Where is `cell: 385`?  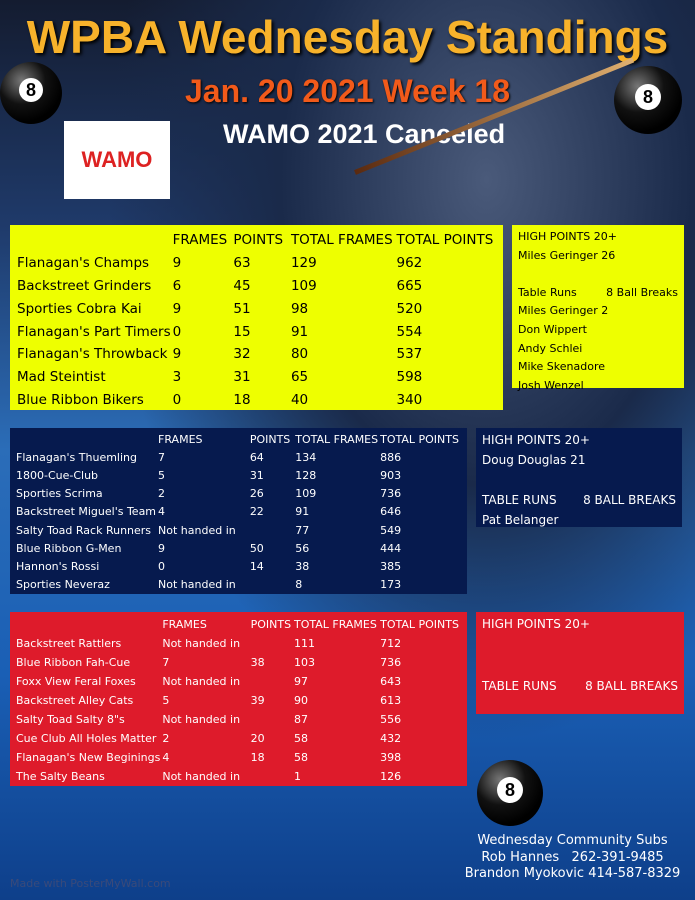 cell: 385 is located at coordinates (391, 566).